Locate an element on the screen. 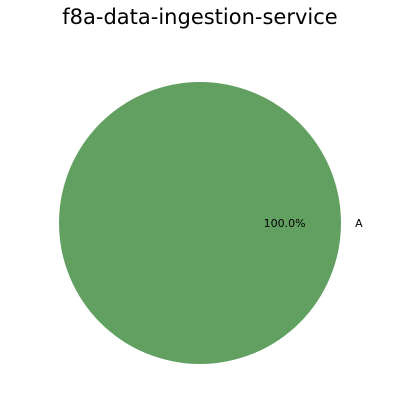  chart-title: f8a-data-ingestion-service is located at coordinates (200, 17).